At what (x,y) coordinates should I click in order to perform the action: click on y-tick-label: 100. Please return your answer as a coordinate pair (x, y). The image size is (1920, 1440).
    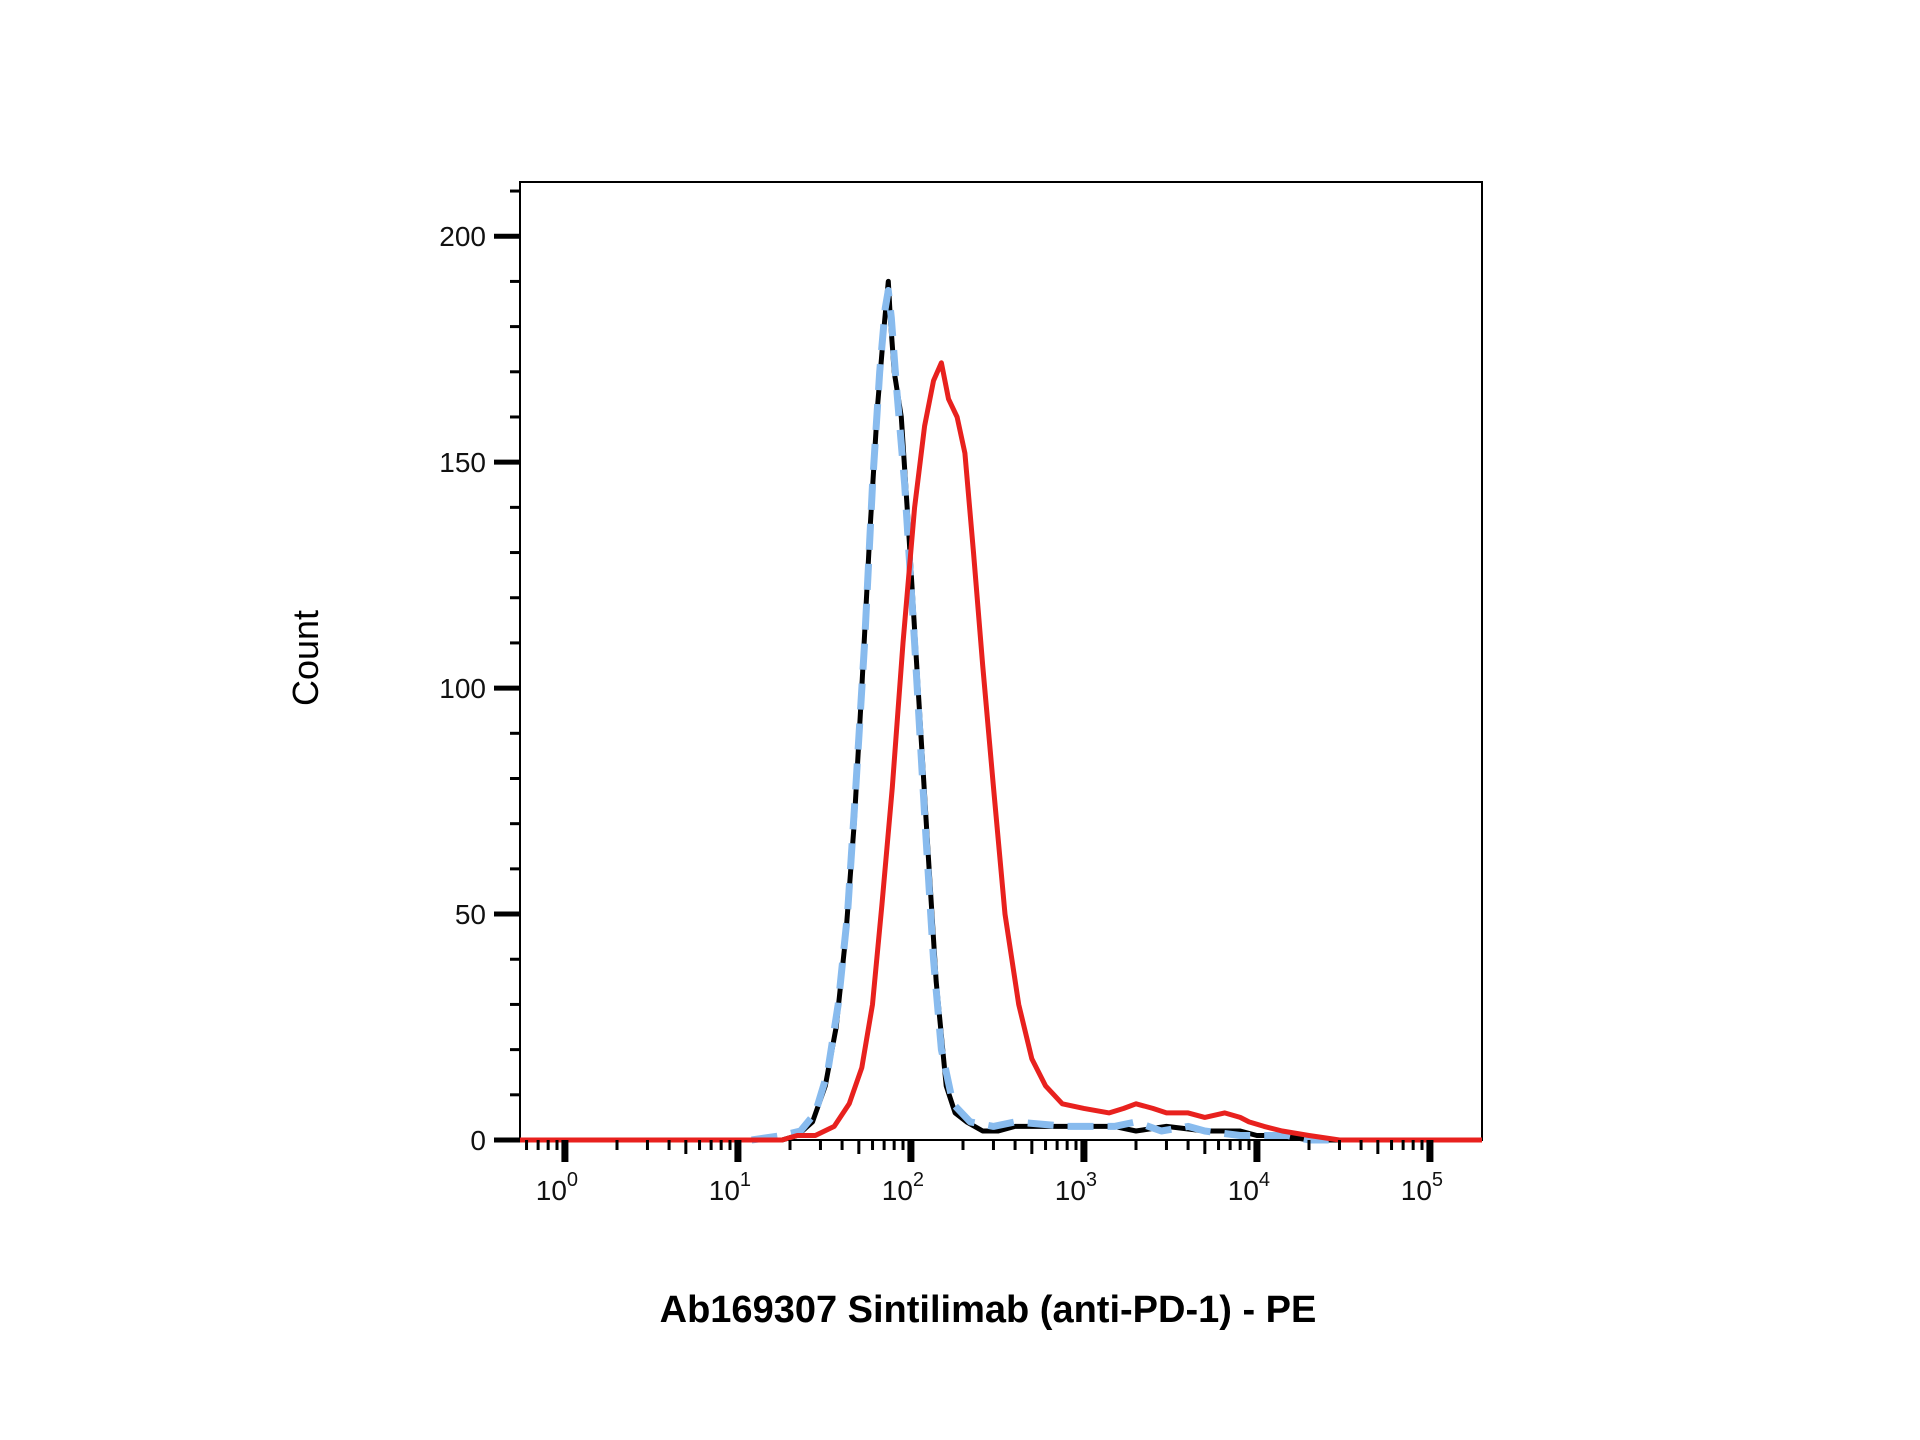
    Looking at the image, I should click on (462, 688).